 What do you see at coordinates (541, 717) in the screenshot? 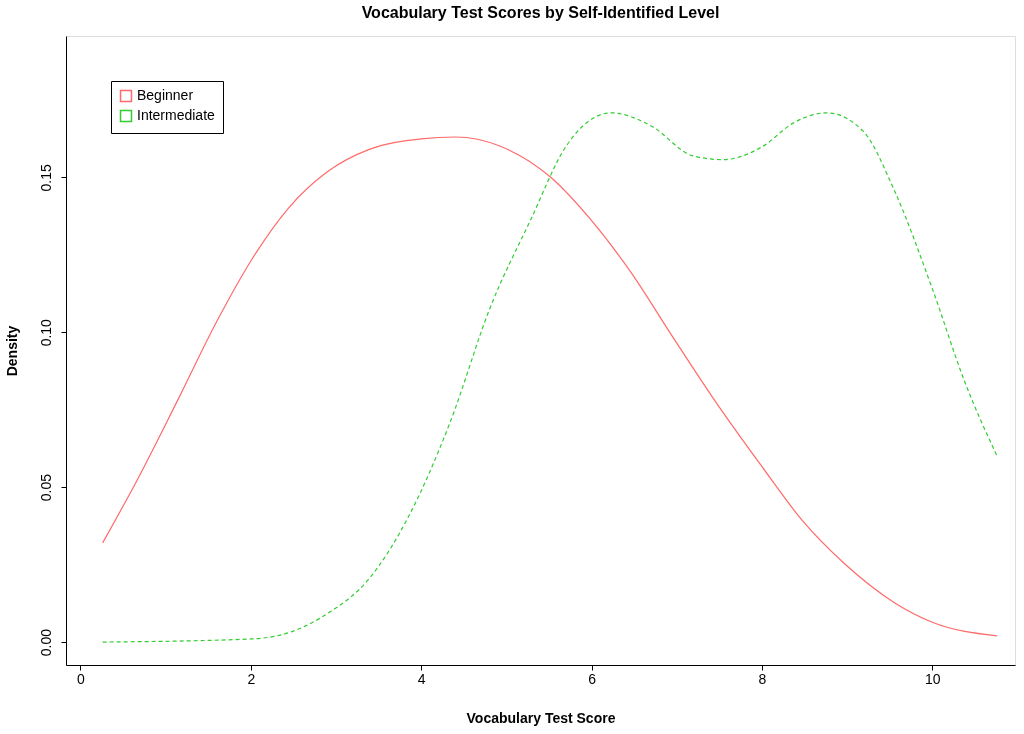
I see `x-axis-title: Vocabulary Test Score` at bounding box center [541, 717].